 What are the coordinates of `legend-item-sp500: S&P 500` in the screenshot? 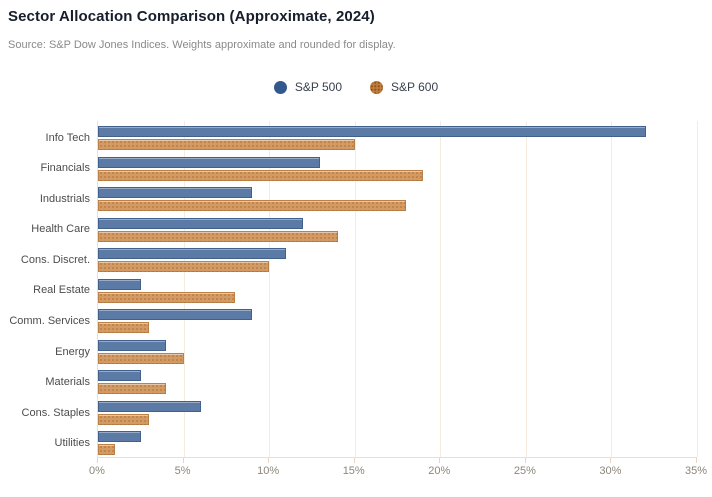 It's located at (307, 87).